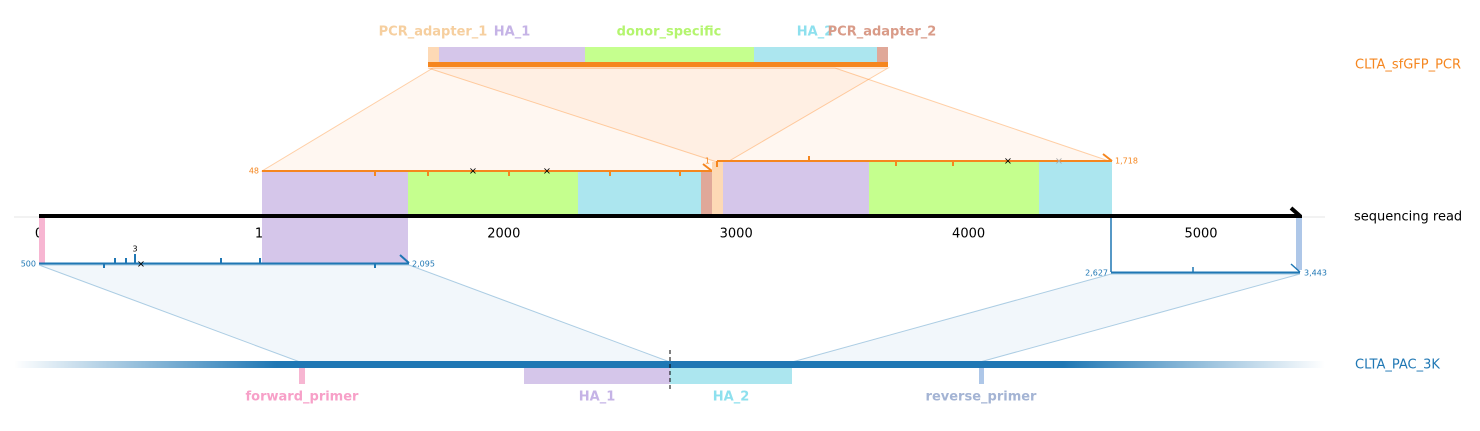  What do you see at coordinates (693, 184) in the screenshot?
I see `donor-alignments: × × 48 1,980 × × 1 1,718` at bounding box center [693, 184].